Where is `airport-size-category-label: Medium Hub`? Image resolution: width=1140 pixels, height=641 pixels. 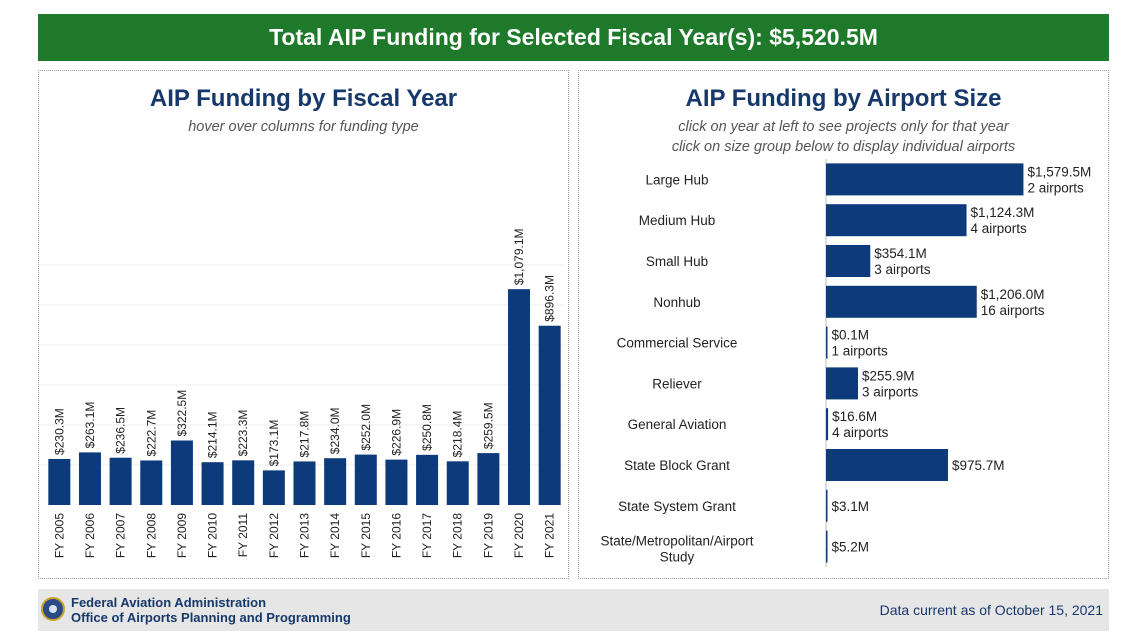
airport-size-category-label: Medium Hub is located at coordinates (677, 220).